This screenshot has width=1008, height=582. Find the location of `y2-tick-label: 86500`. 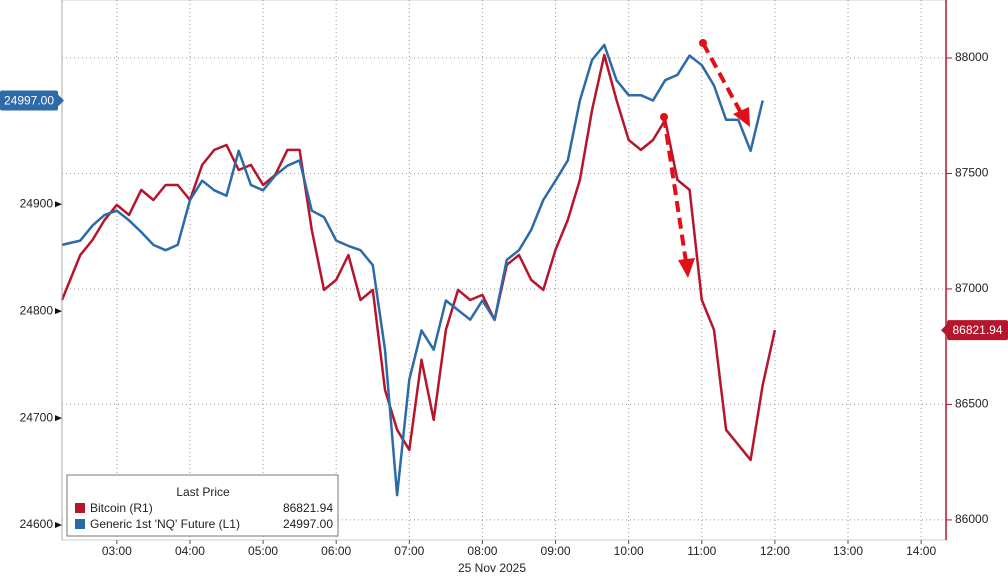

y2-tick-label: 86500 is located at coordinates (972, 404).